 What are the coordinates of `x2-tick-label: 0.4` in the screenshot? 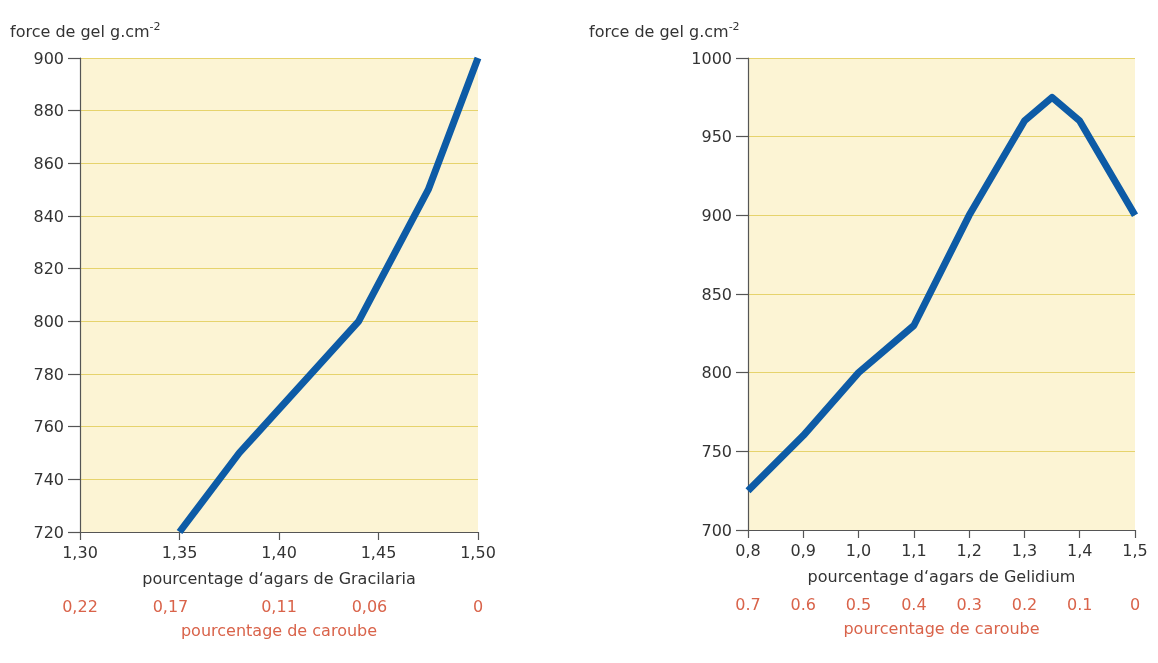 It's located at (914, 604).